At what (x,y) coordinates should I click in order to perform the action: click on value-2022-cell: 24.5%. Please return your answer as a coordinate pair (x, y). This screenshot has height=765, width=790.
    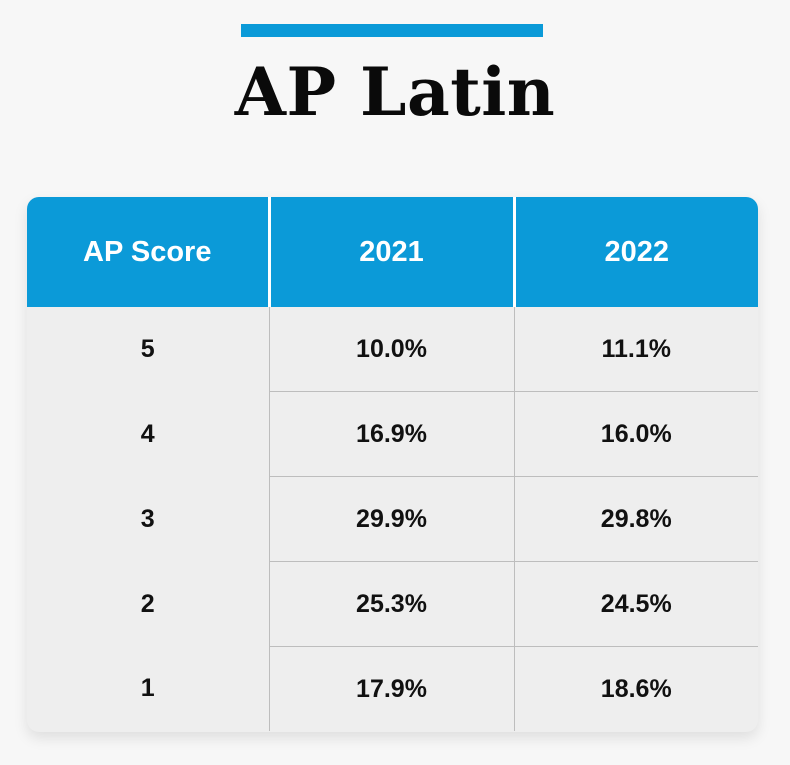
    Looking at the image, I should click on (635, 604).